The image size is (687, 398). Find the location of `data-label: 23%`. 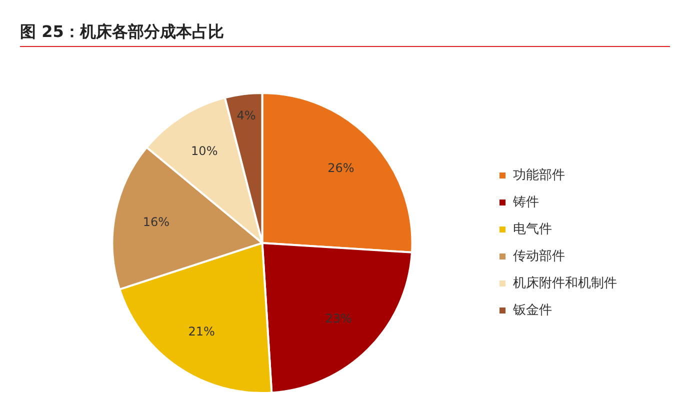

data-label: 23% is located at coordinates (338, 318).